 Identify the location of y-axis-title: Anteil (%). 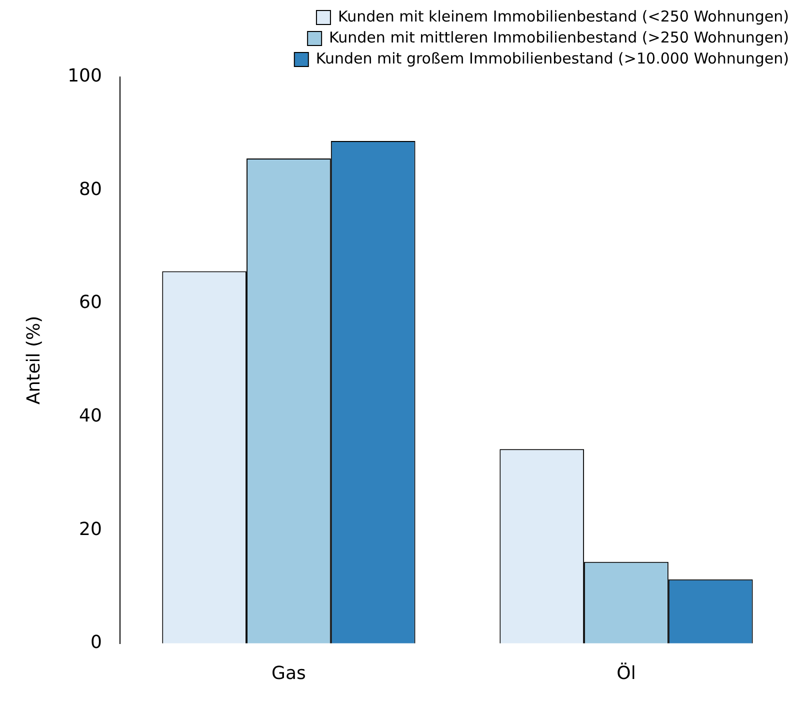
(33, 360).